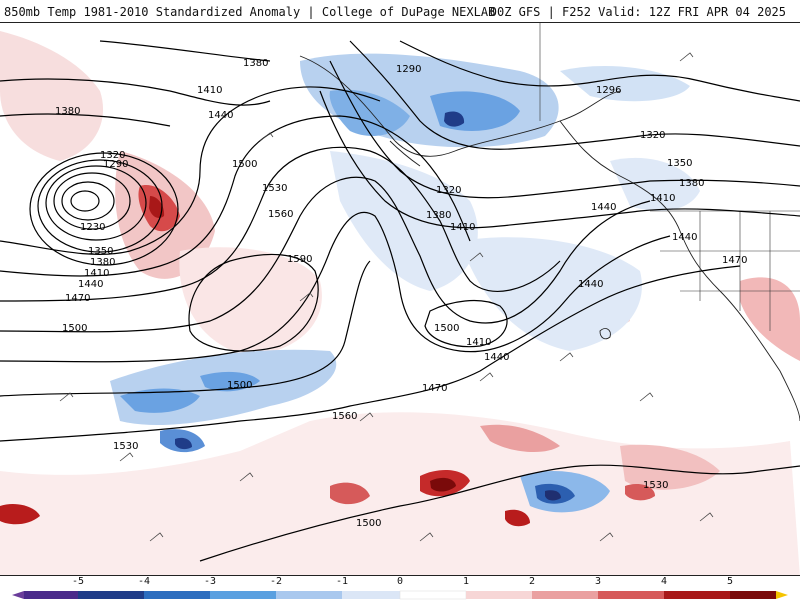  What do you see at coordinates (144, 581) in the screenshot?
I see `colorbar-tick: -4` at bounding box center [144, 581].